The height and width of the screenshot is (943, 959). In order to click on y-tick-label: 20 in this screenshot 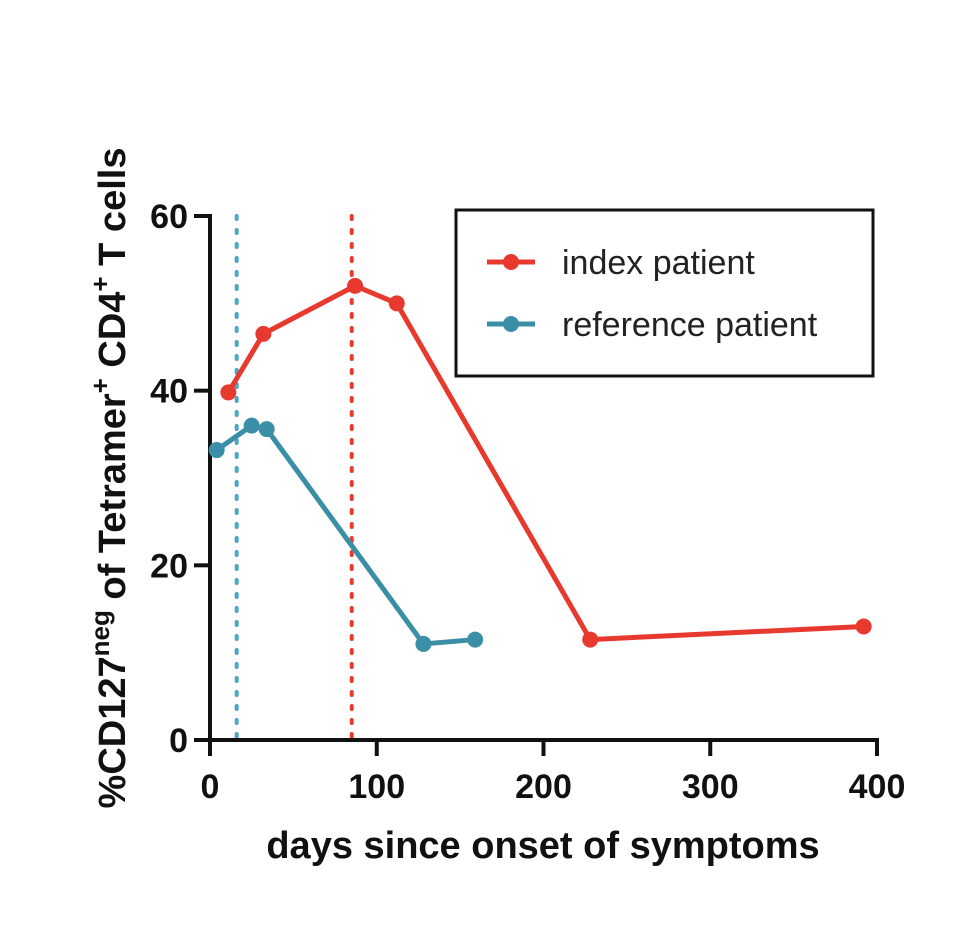, I will do `click(169, 566)`.